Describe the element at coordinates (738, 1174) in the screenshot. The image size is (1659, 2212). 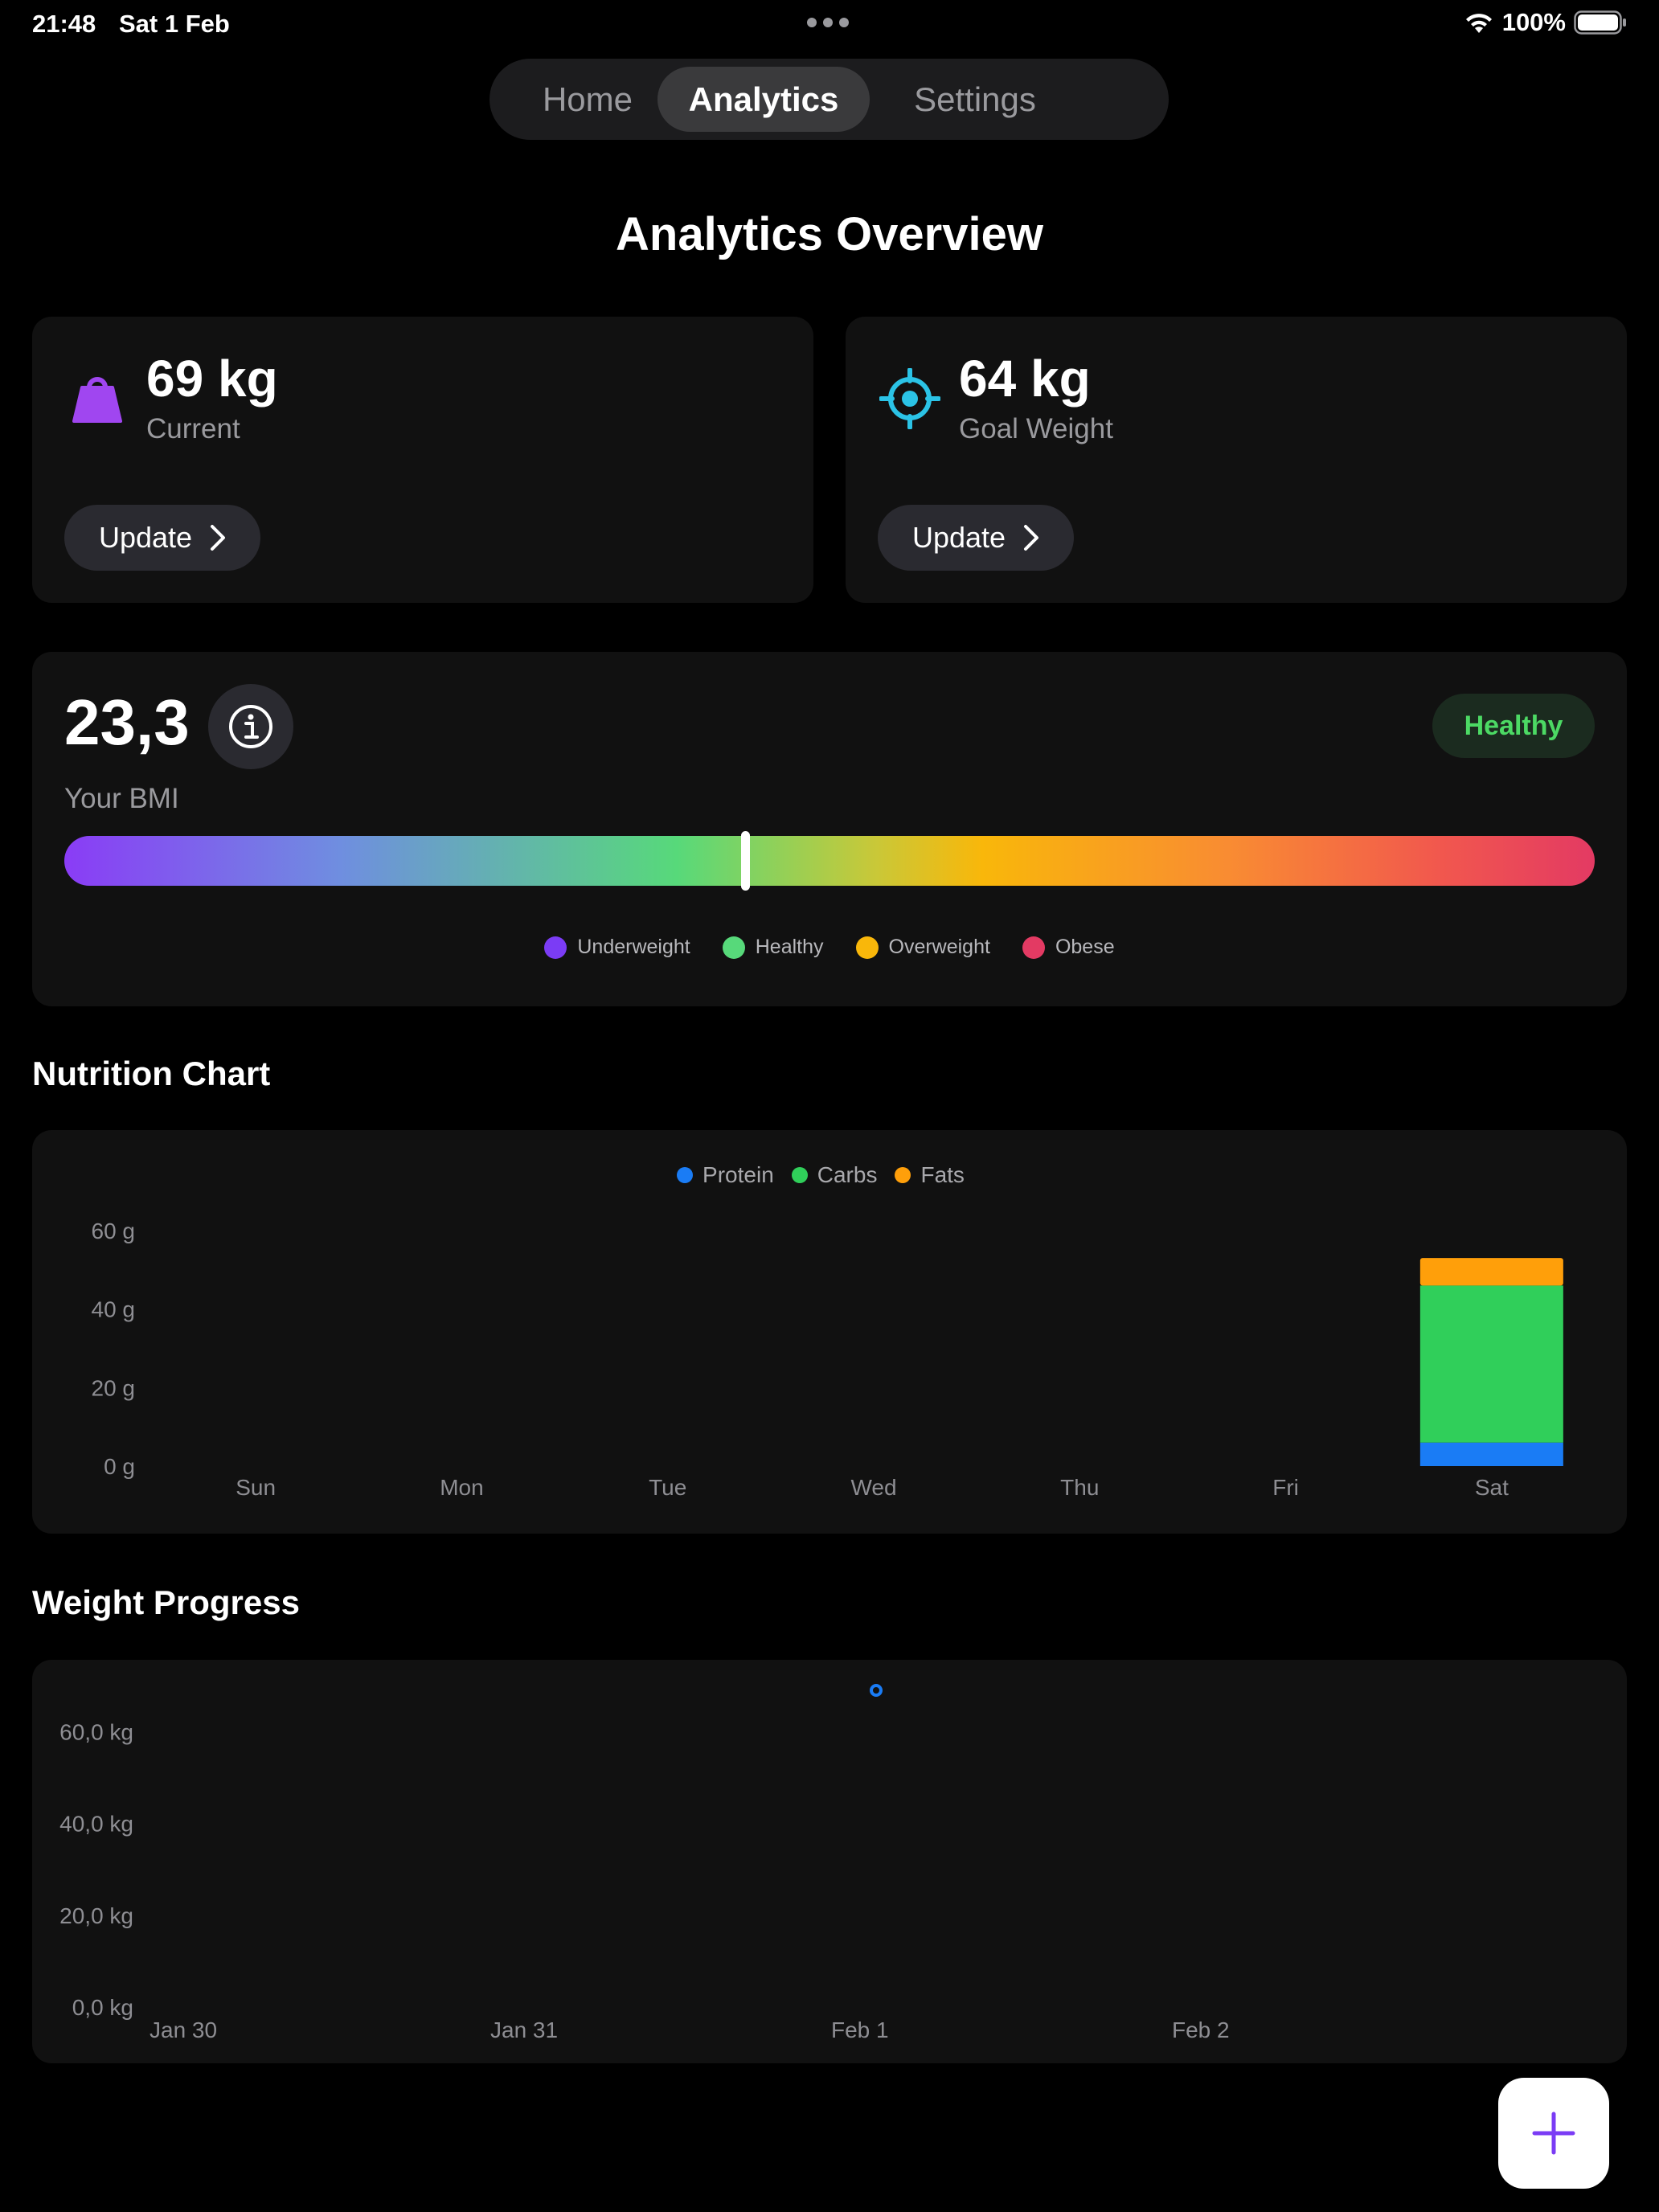
I see `legend-label: Protein` at that location.